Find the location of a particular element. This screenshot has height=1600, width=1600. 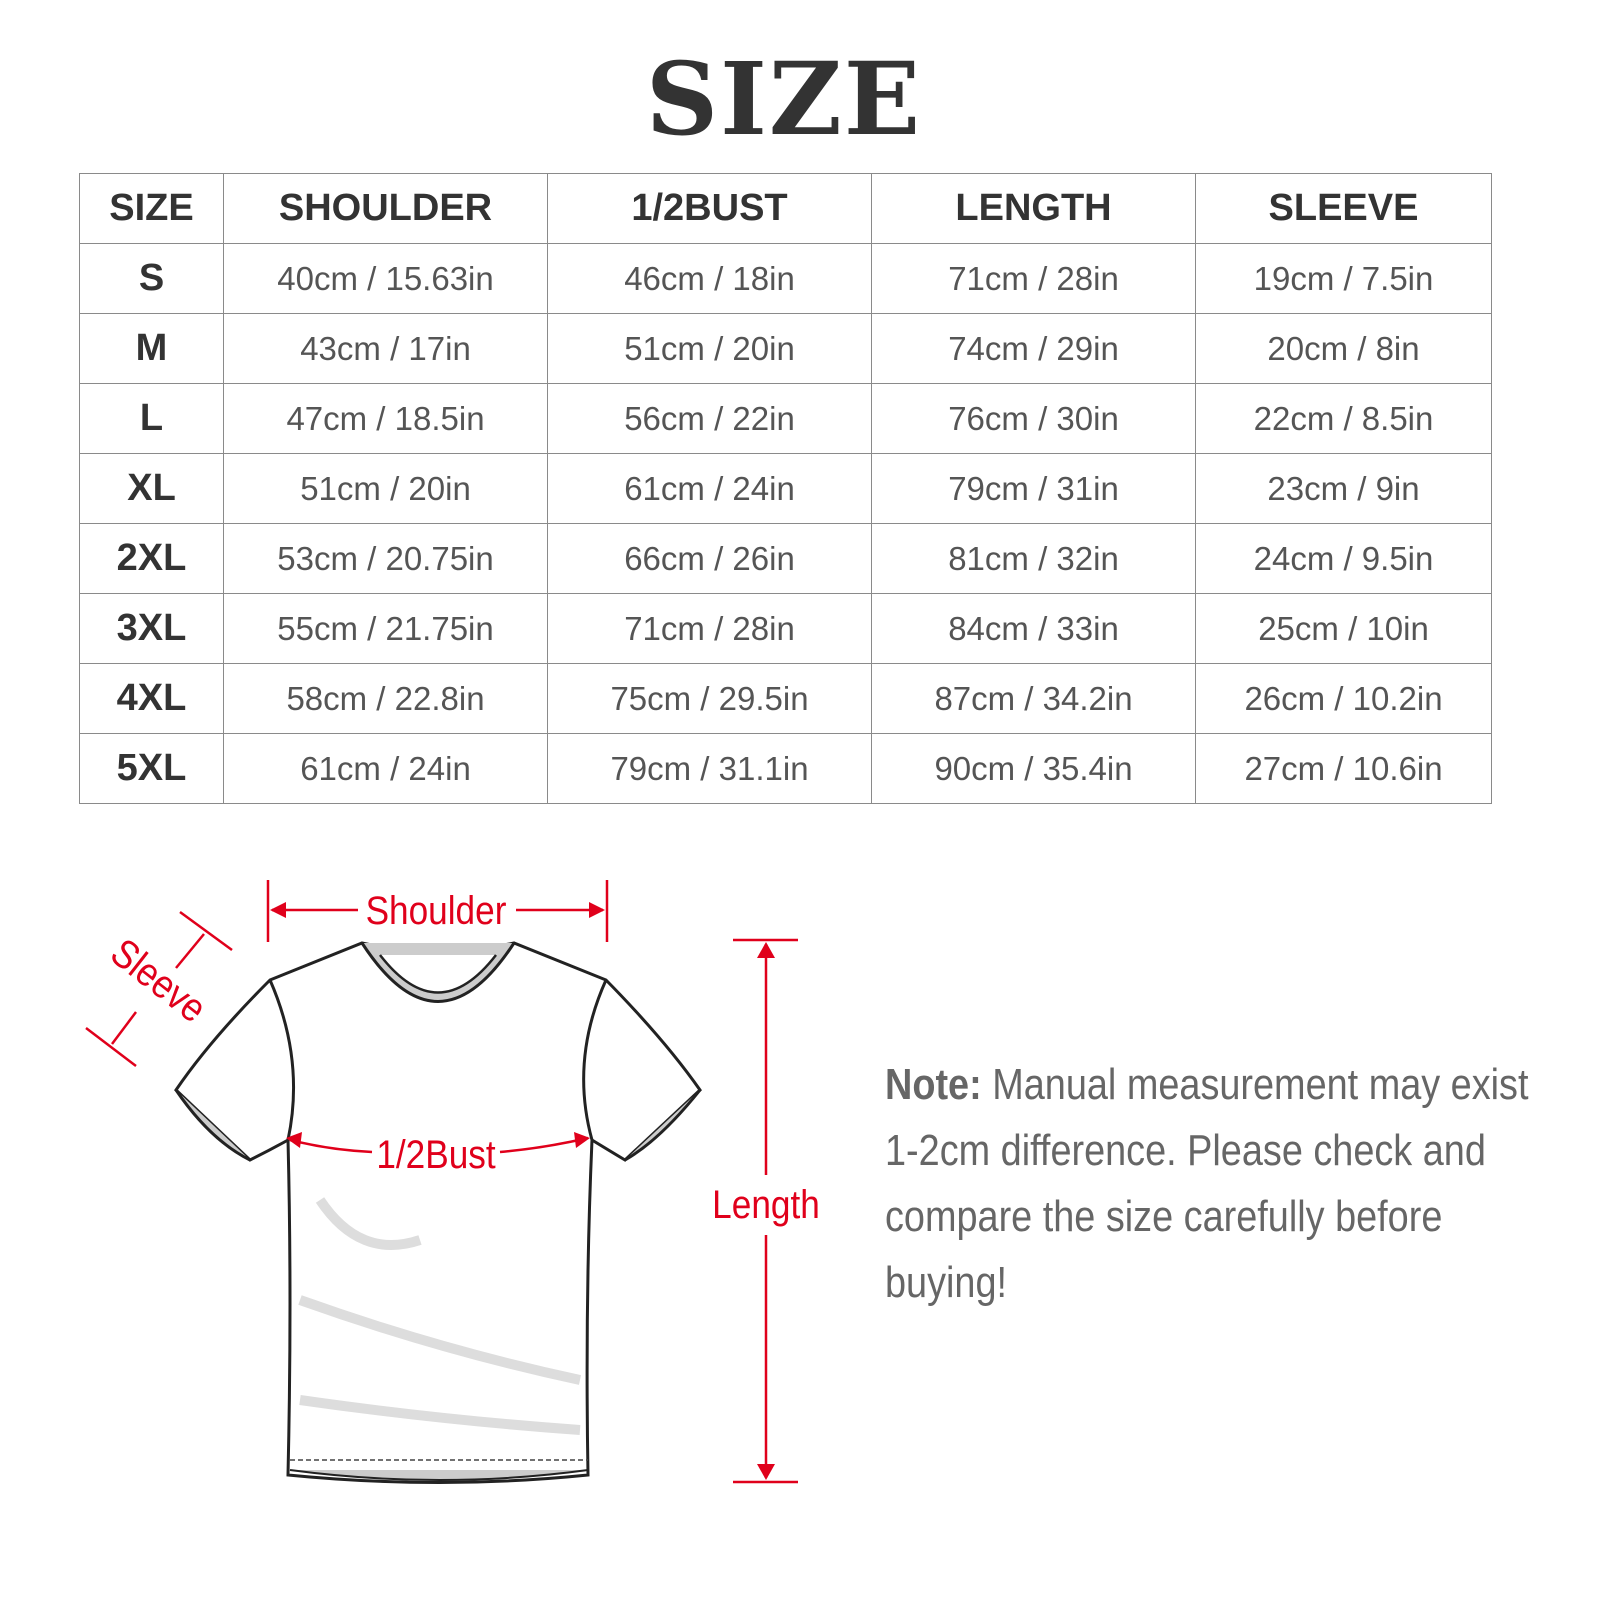

measurement-cell: 26cm / 10.2in is located at coordinates (1343, 698).